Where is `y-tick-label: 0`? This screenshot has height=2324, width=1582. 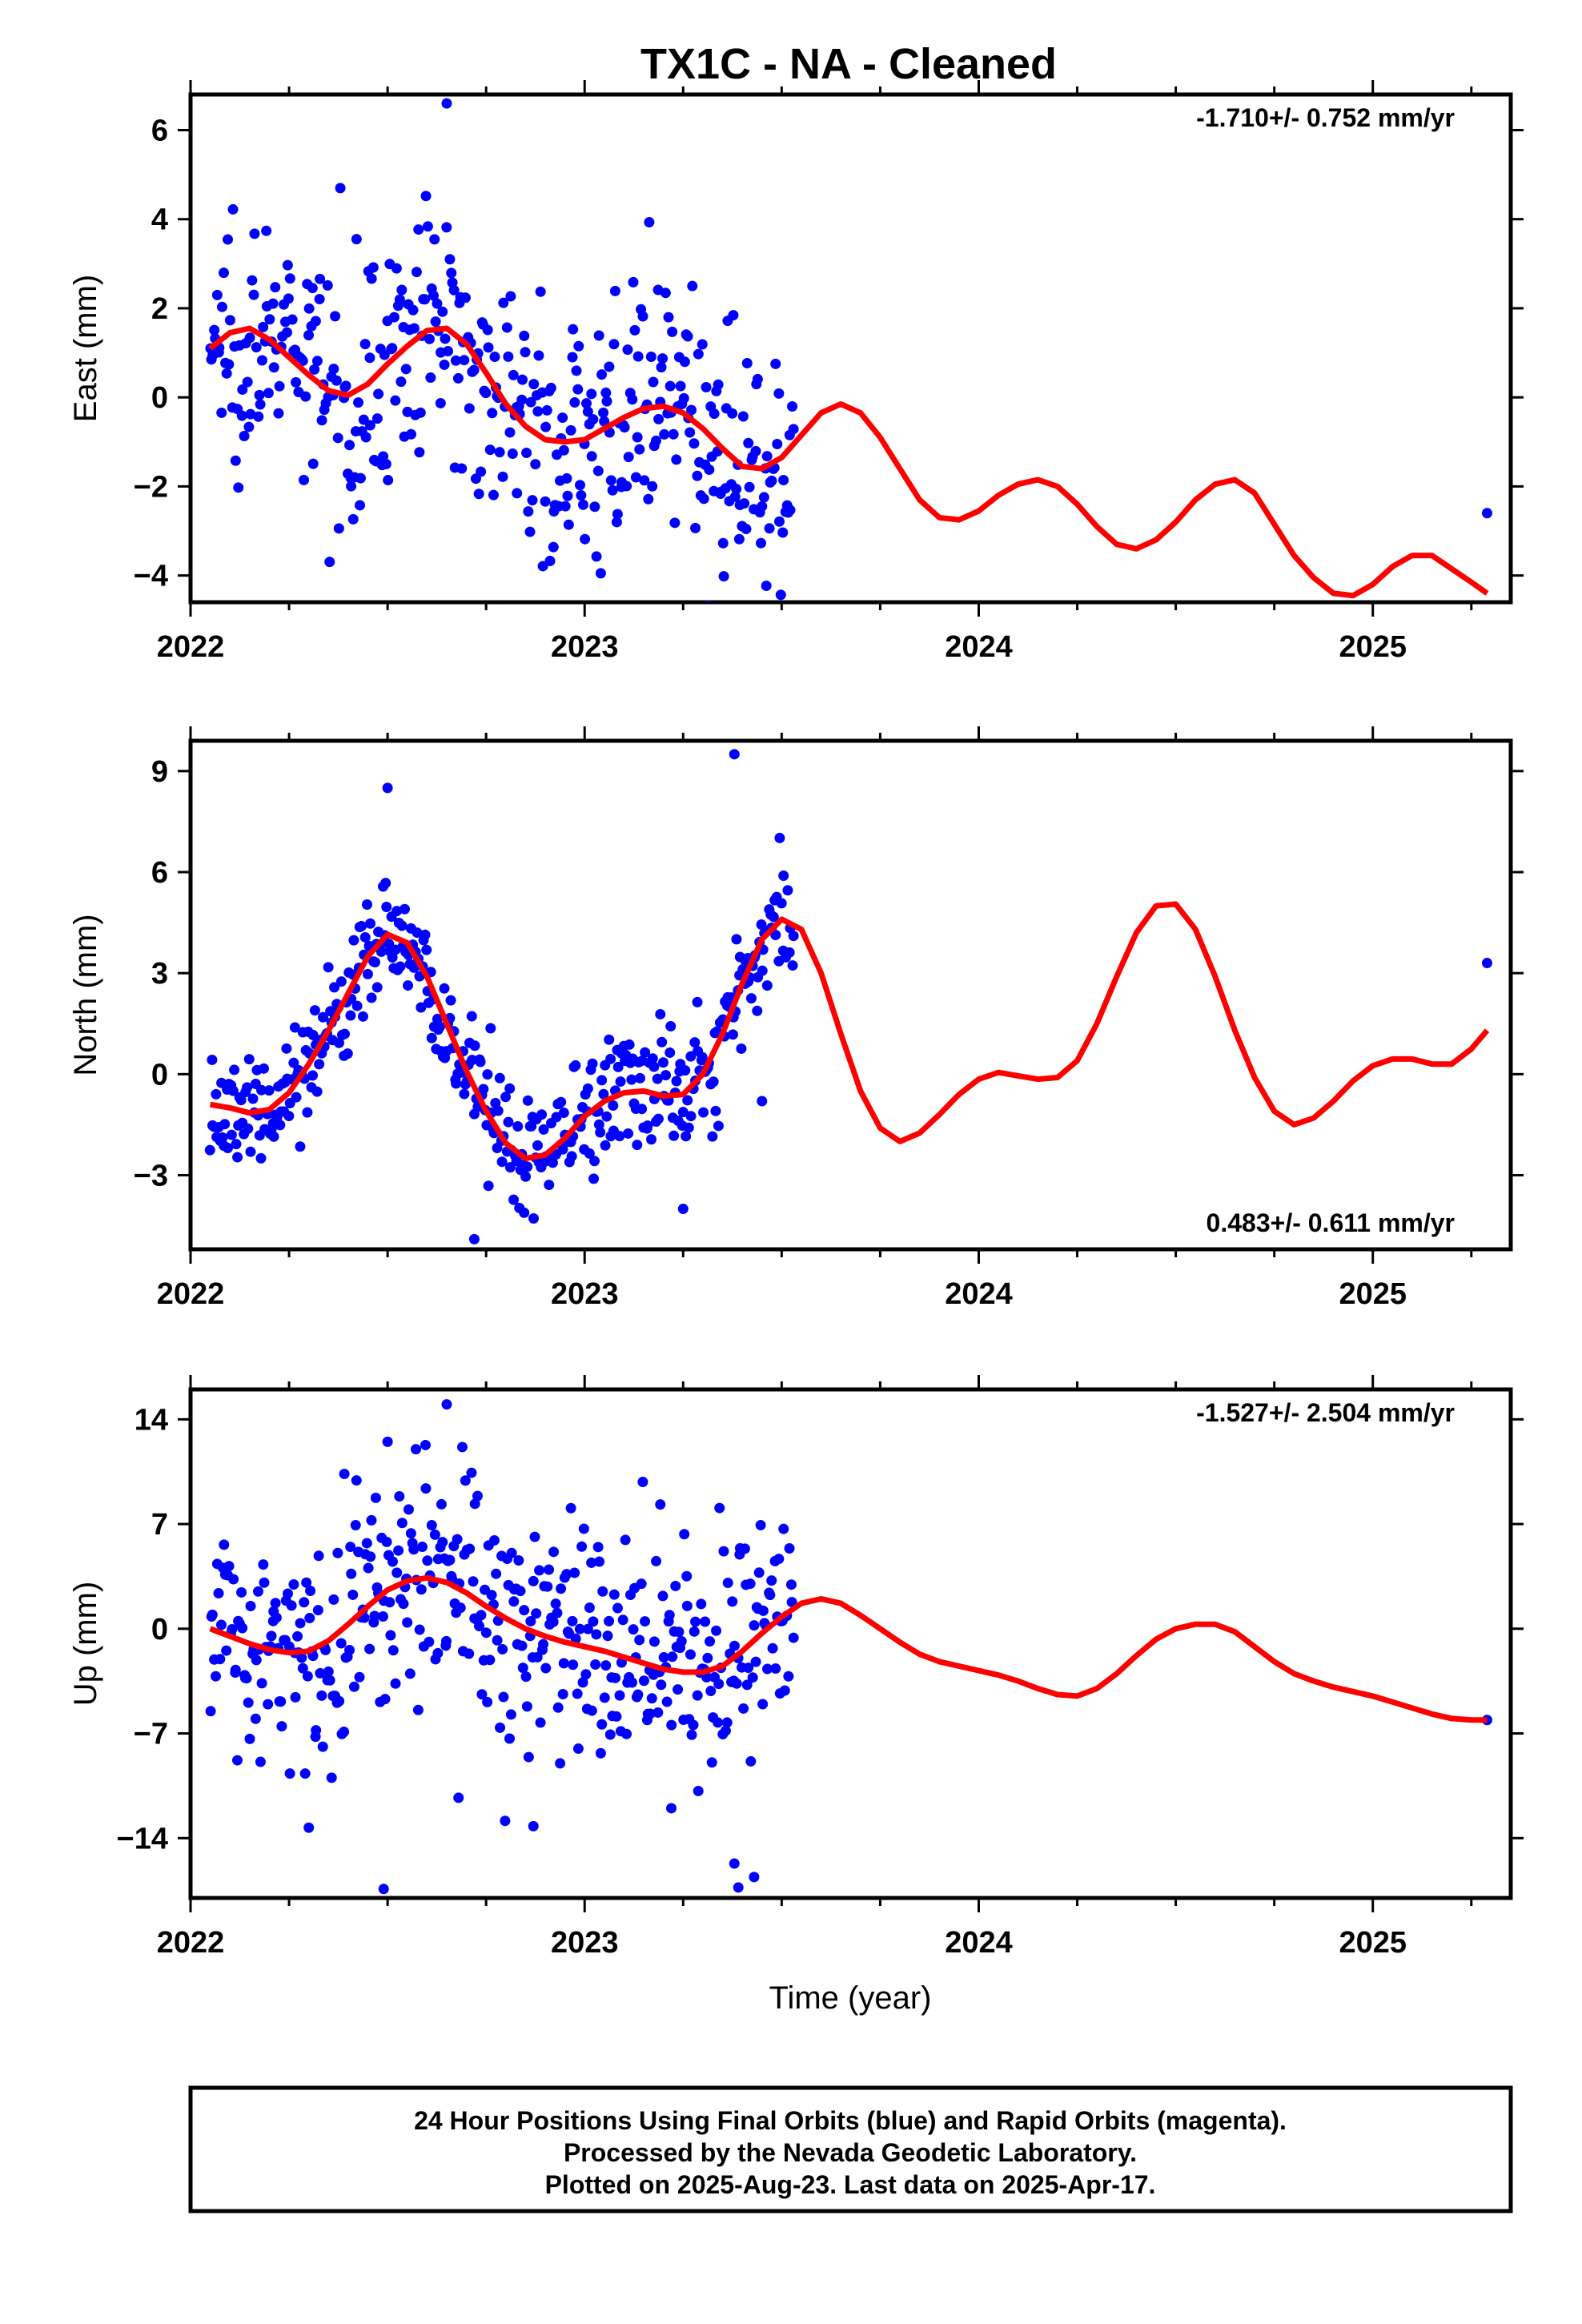
y-tick-label: 0 is located at coordinates (159, 398).